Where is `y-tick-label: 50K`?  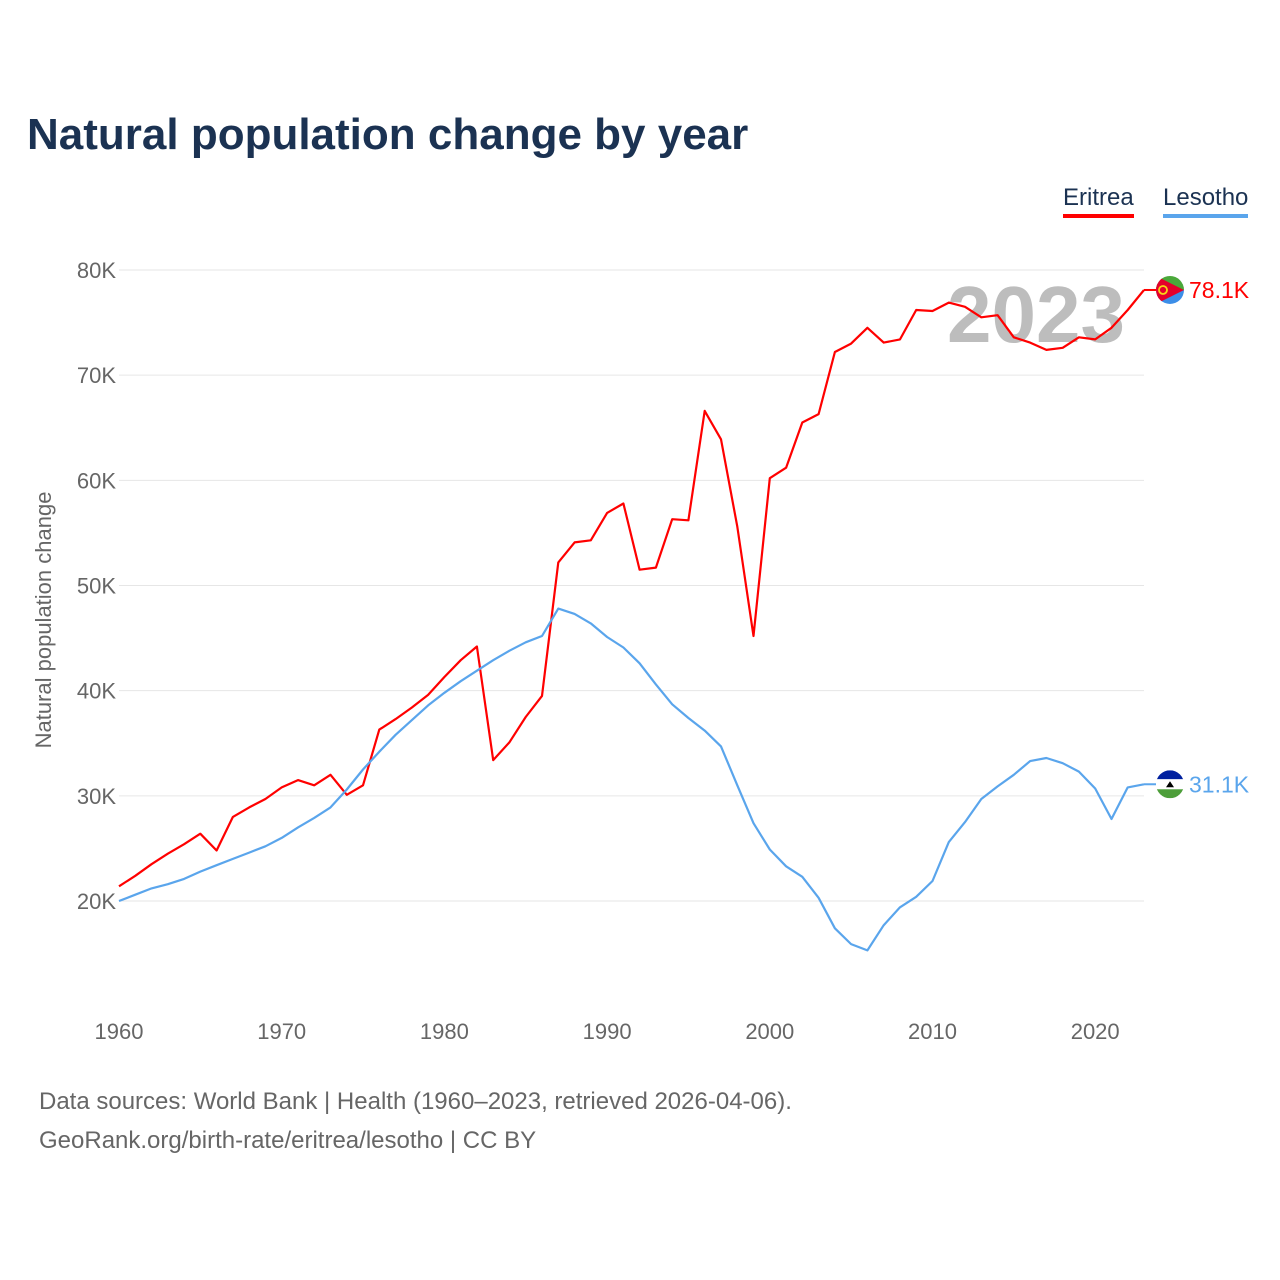 y-tick-label: 50K is located at coordinates (96, 586).